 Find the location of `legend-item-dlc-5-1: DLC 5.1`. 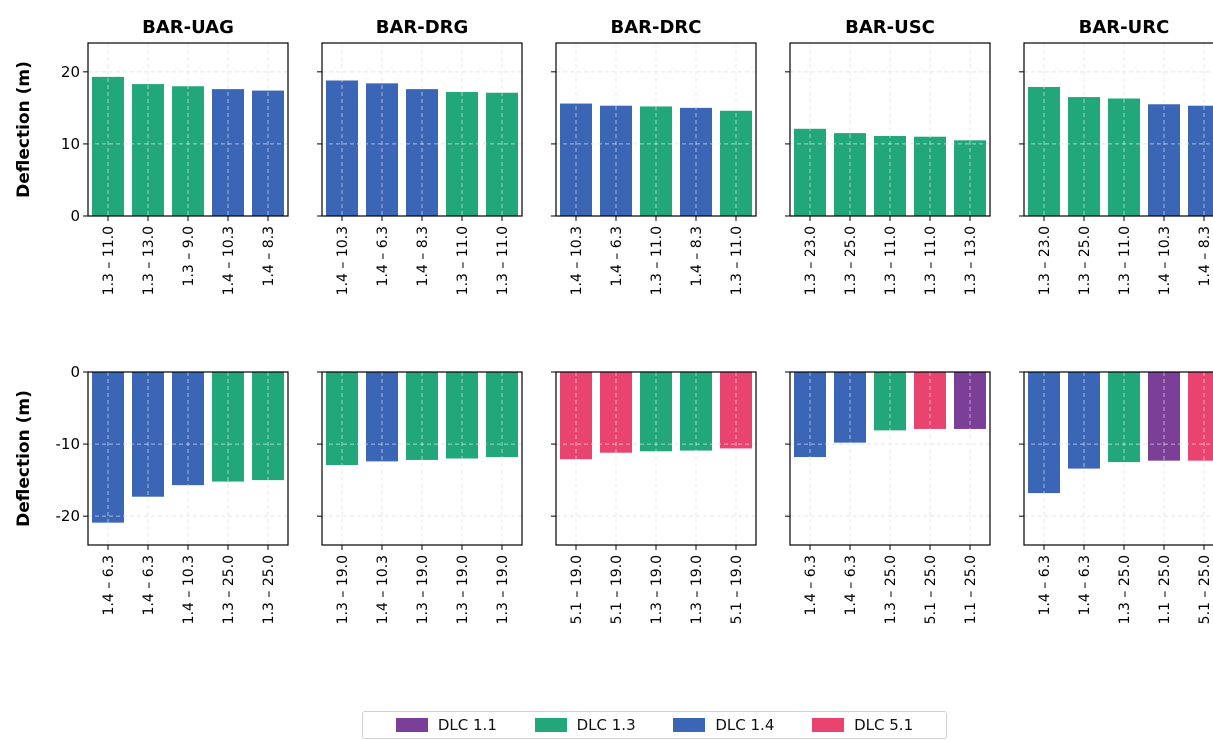

legend-item-dlc-5-1: DLC 5.1 is located at coordinates (862, 725).